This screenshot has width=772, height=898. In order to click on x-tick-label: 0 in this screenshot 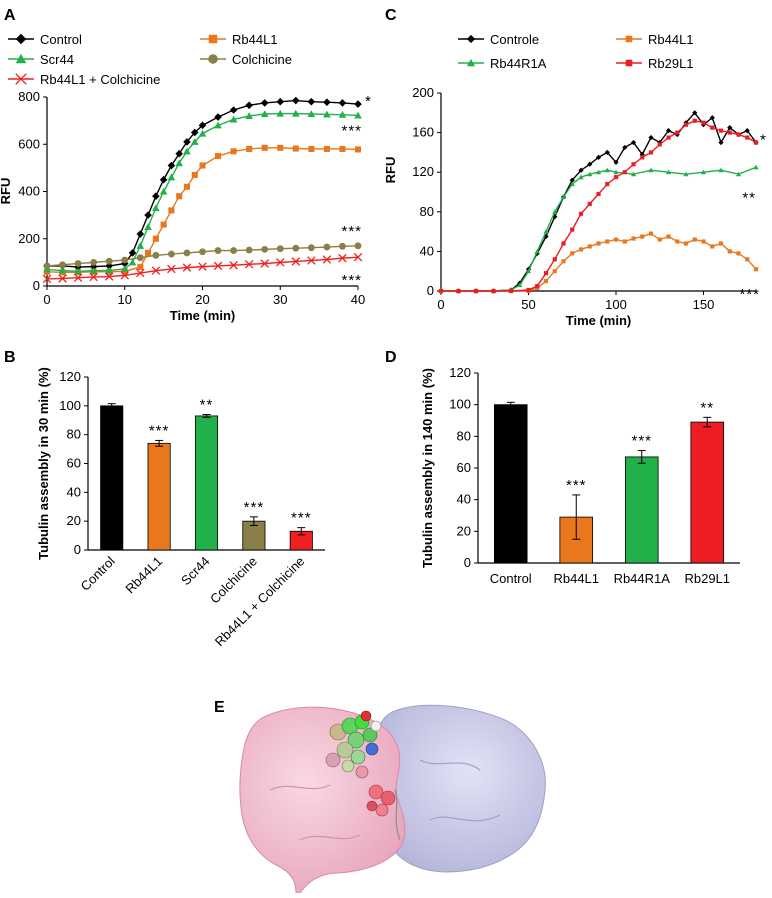, I will do `click(46, 299)`.